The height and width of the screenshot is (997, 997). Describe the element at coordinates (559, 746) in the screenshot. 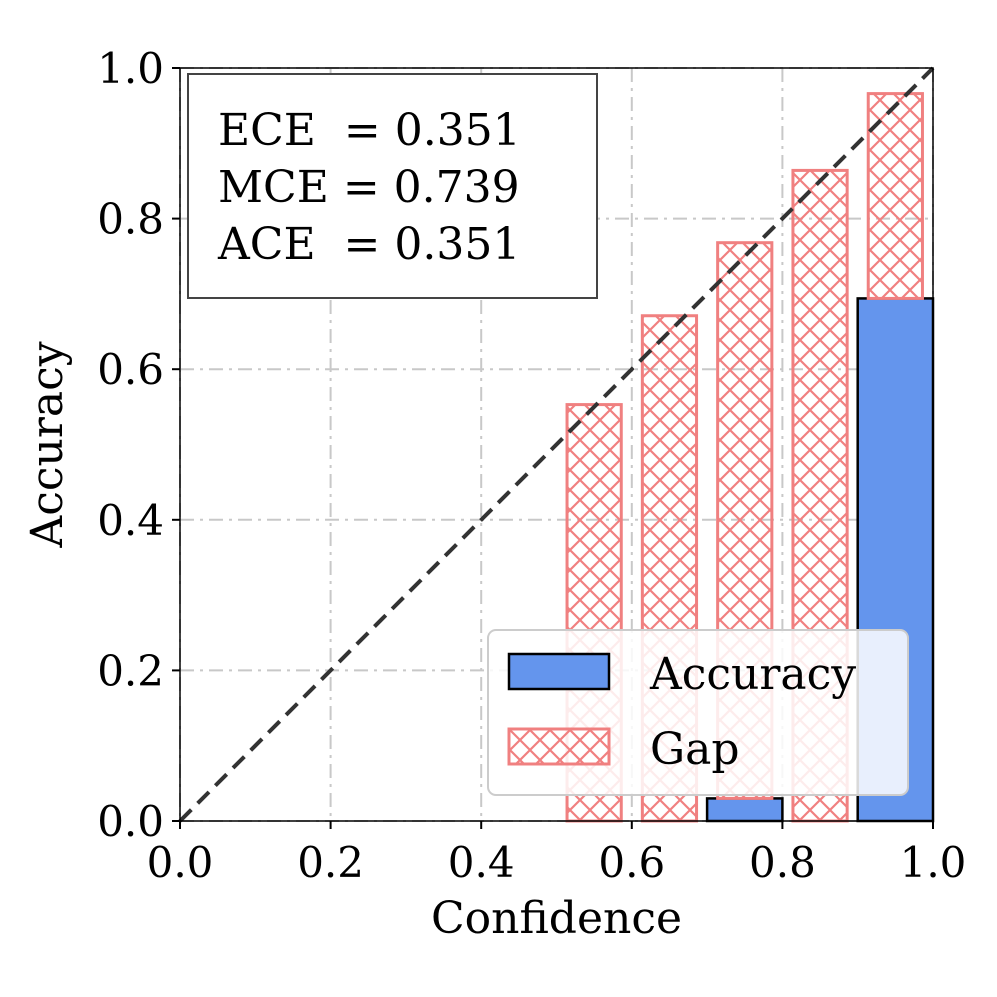

I see `legend-gap-swatch` at that location.